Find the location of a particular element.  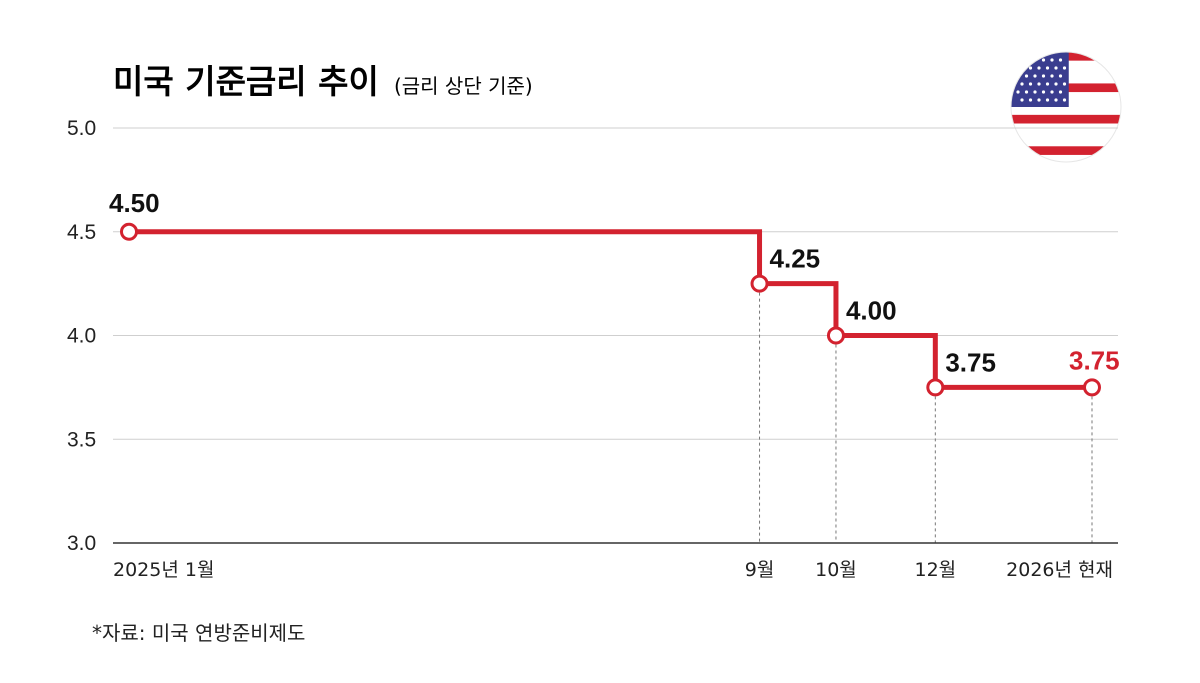

x-tick-label: 2026년 현재 is located at coordinates (1059, 570).